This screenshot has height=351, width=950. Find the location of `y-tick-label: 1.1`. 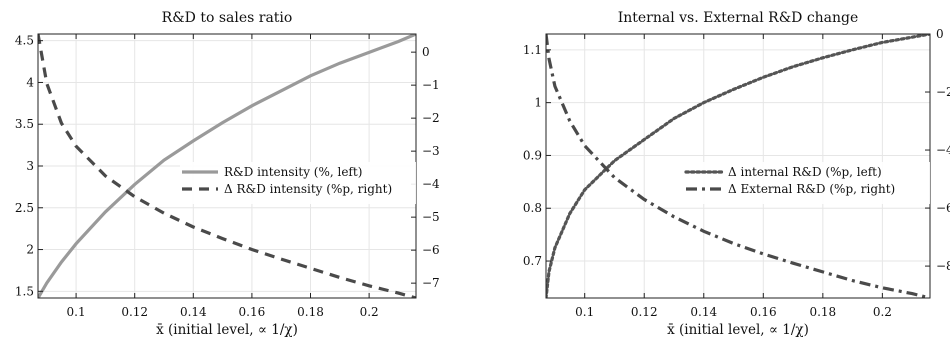

y-tick-label: 1.1 is located at coordinates (532, 50).